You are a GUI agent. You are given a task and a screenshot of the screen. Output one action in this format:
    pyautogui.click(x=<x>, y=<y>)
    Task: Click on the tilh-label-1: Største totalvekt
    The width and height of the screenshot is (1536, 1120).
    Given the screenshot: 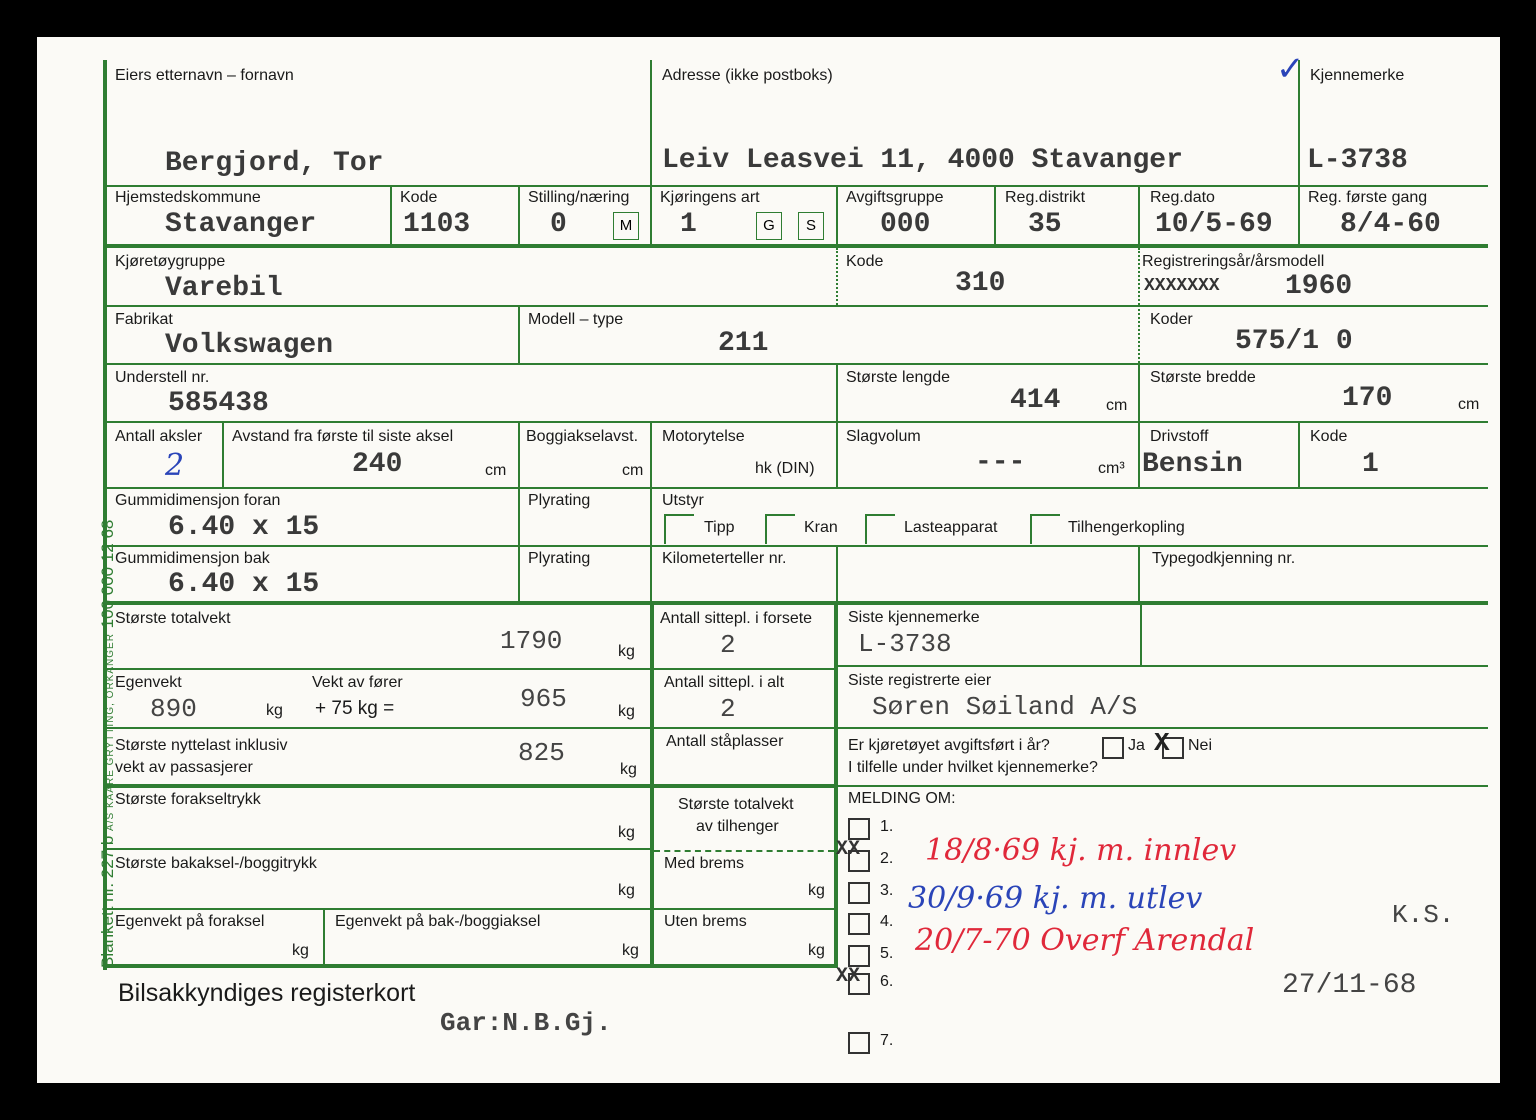 What is the action you would take?
    pyautogui.click(x=736, y=804)
    